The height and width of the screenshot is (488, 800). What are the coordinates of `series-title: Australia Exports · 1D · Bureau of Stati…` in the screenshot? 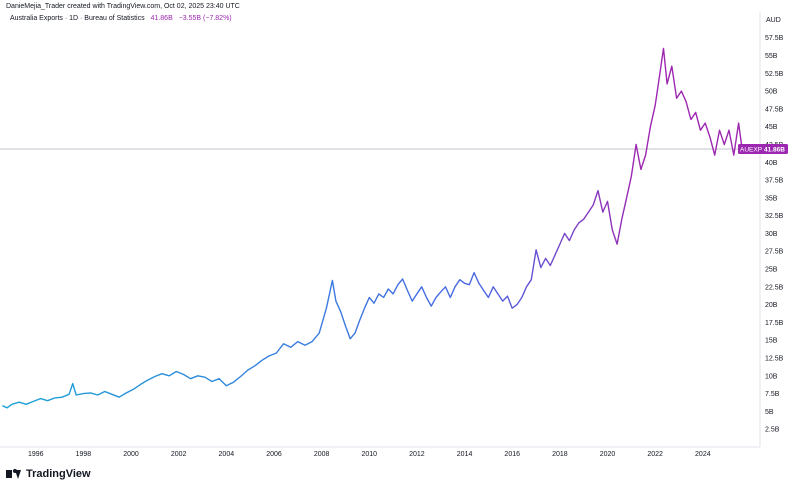 It's located at (77, 18).